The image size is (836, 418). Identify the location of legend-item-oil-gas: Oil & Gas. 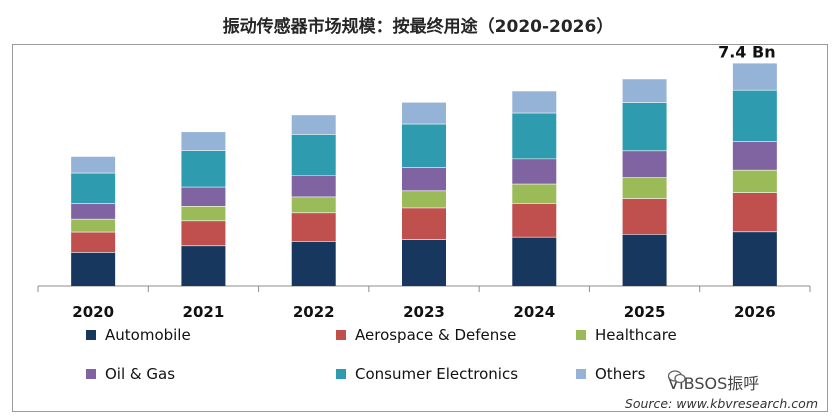
(130, 374).